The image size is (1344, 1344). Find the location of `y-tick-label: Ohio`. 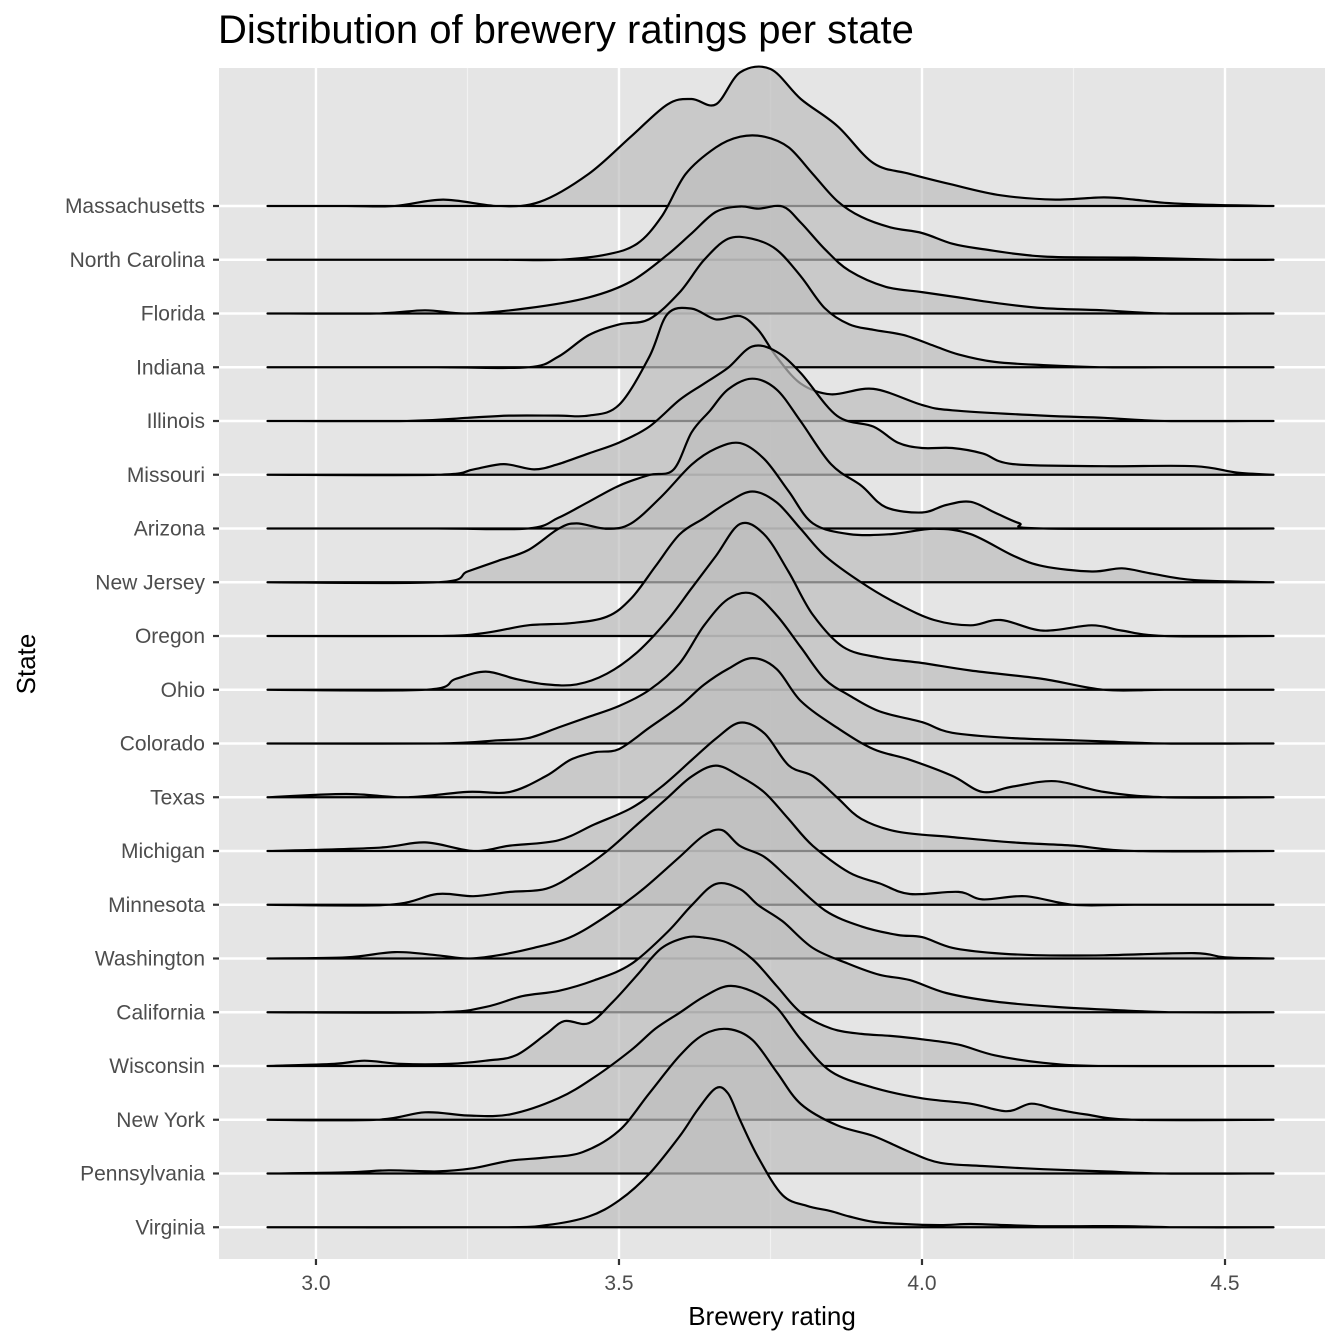

y-tick-label: Ohio is located at coordinates (183, 690).